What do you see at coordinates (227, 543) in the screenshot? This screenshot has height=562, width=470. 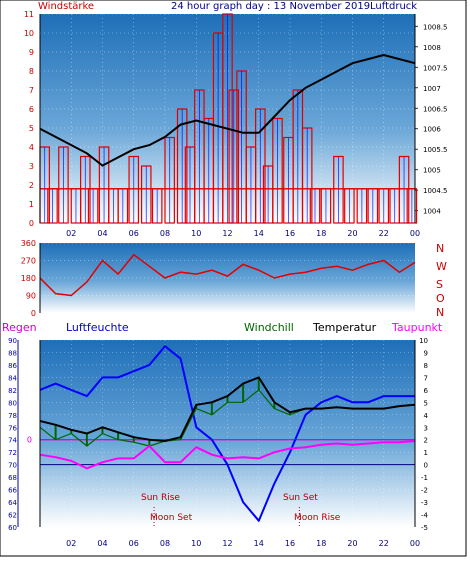 I see `climate-x-tick: 12` at bounding box center [227, 543].